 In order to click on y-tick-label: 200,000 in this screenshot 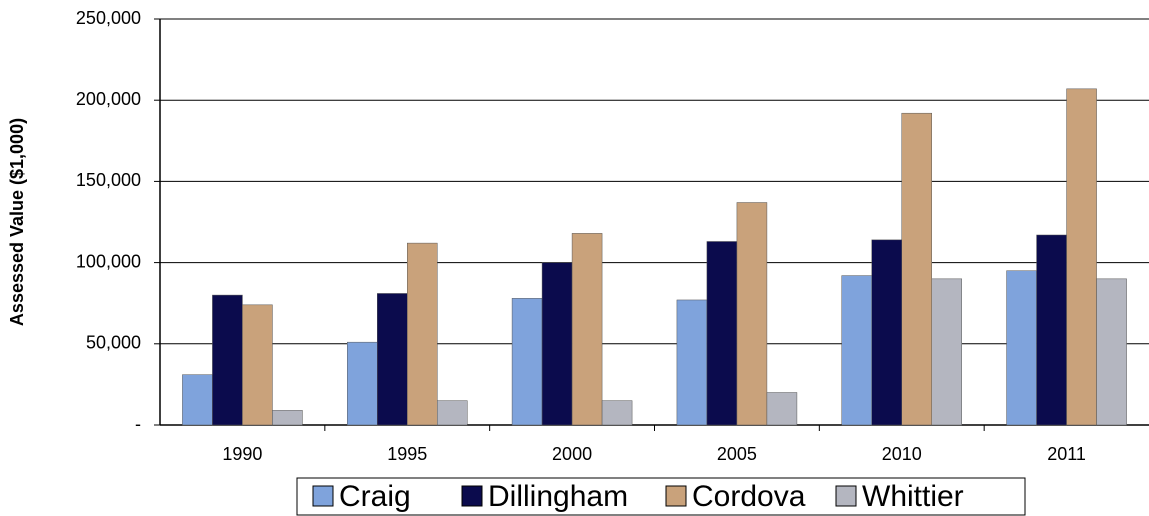, I will do `click(108, 99)`.